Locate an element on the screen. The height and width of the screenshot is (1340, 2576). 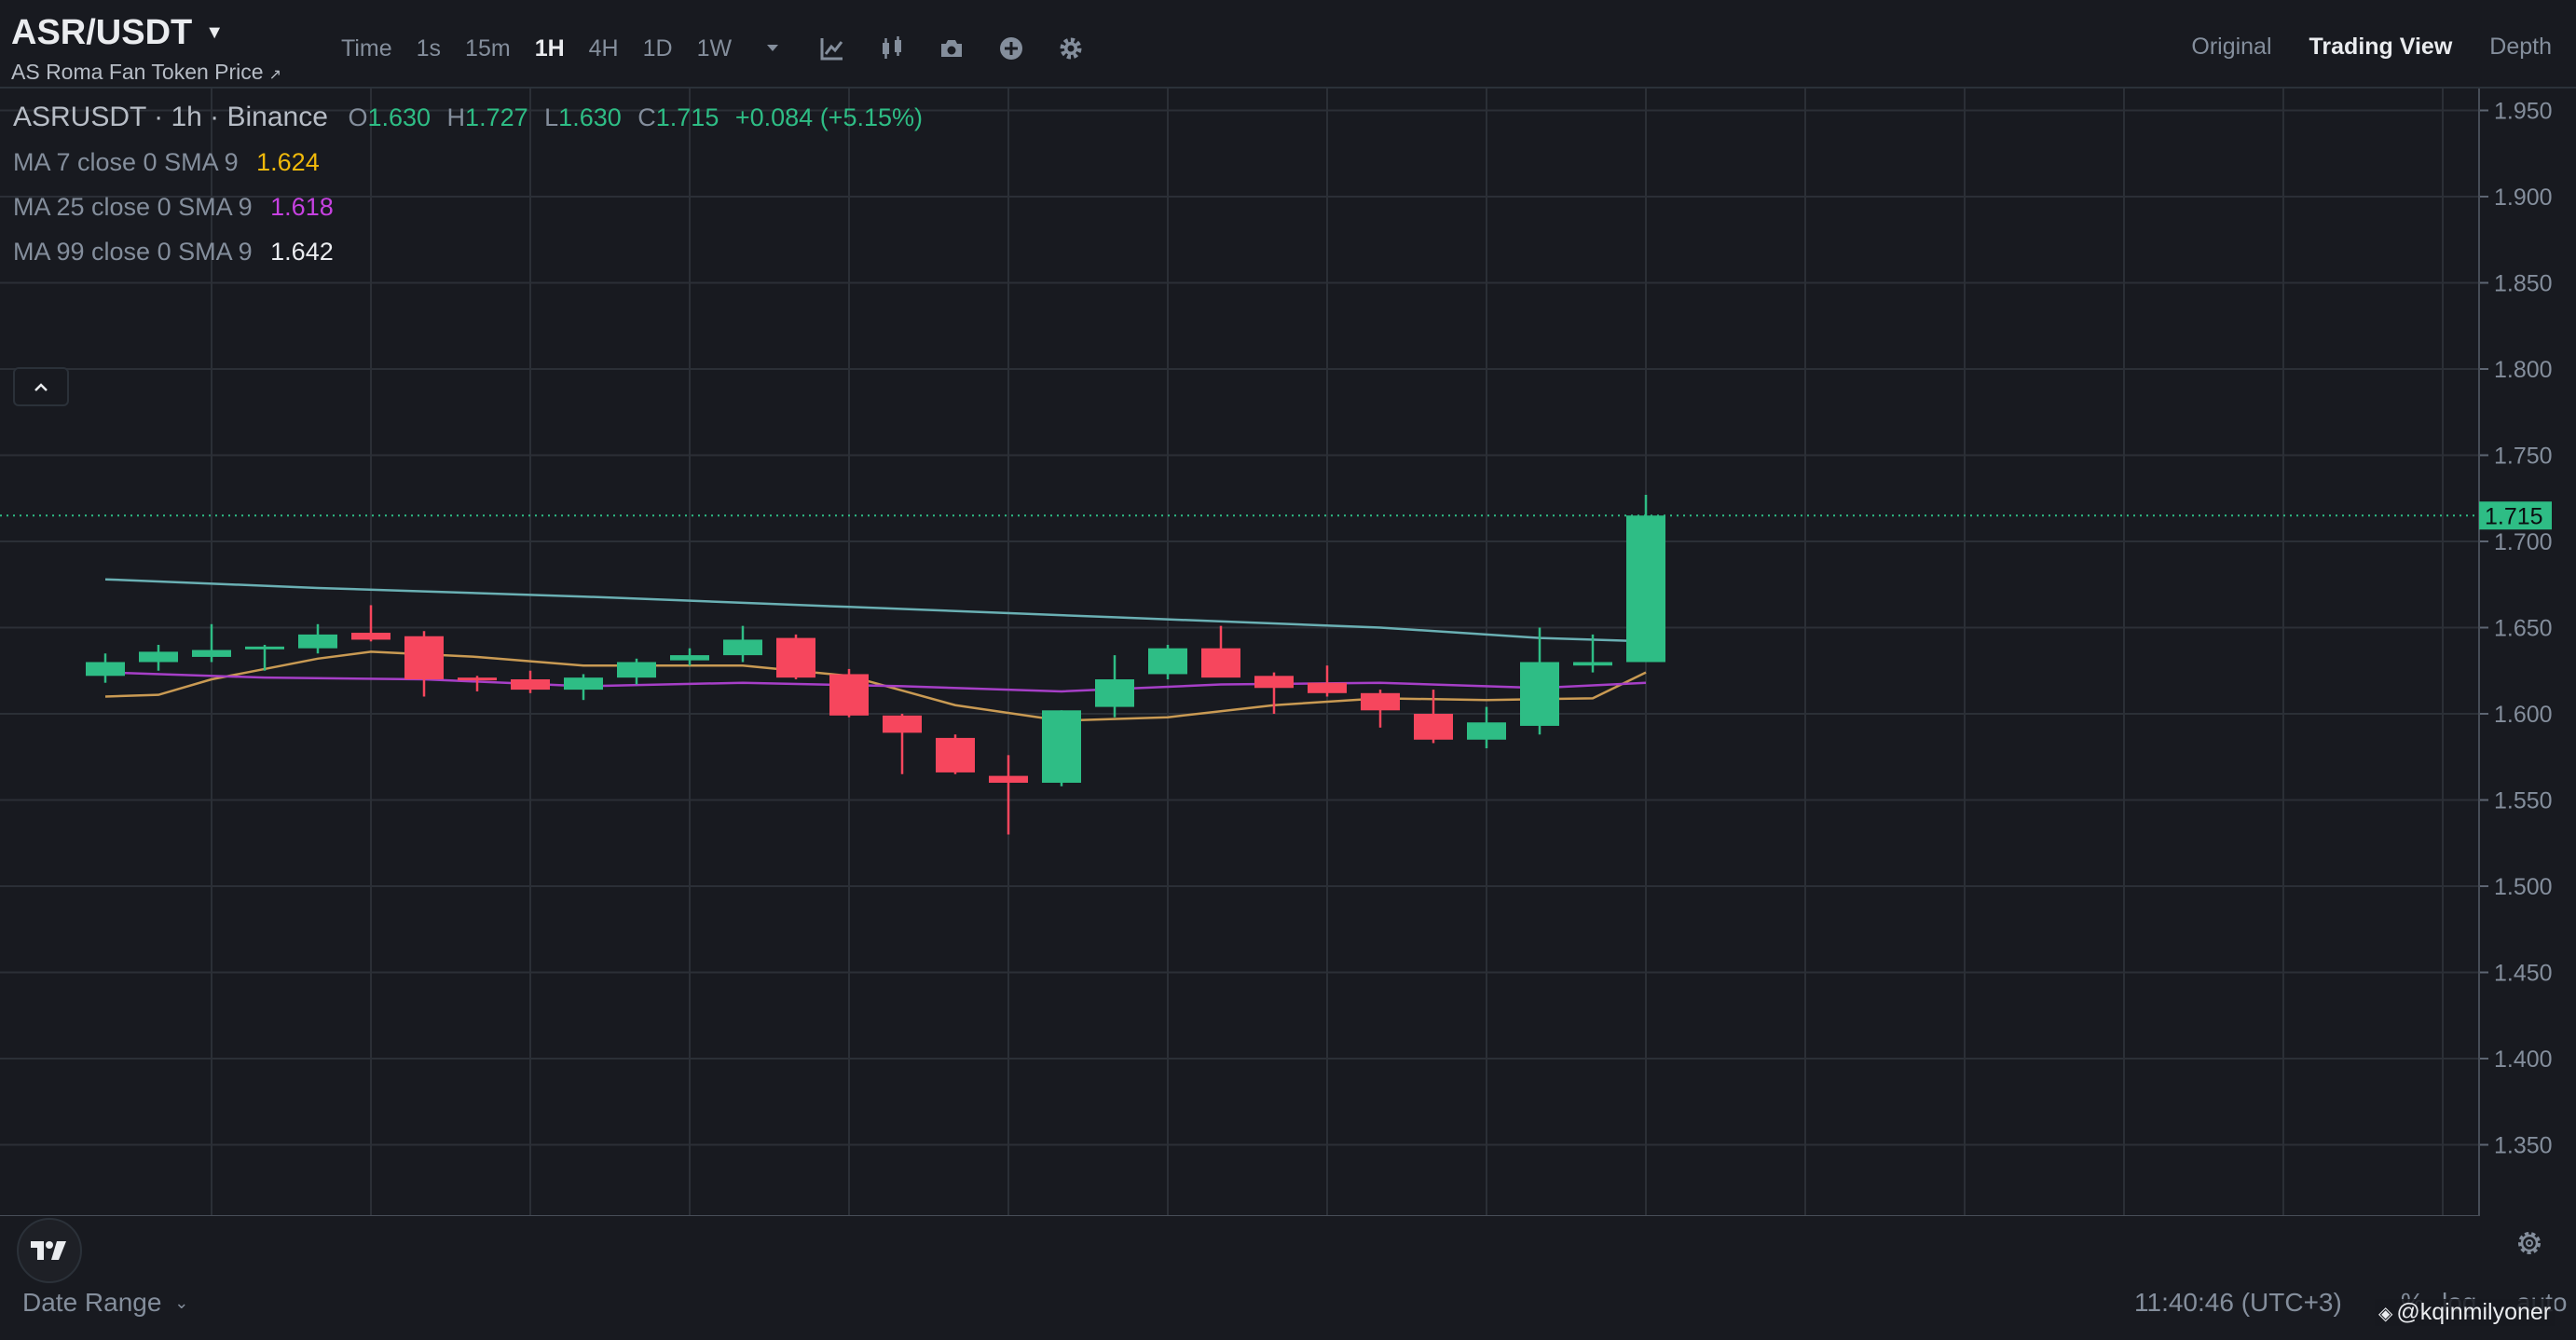
price-tick-label: 1.800 is located at coordinates (2523, 370).